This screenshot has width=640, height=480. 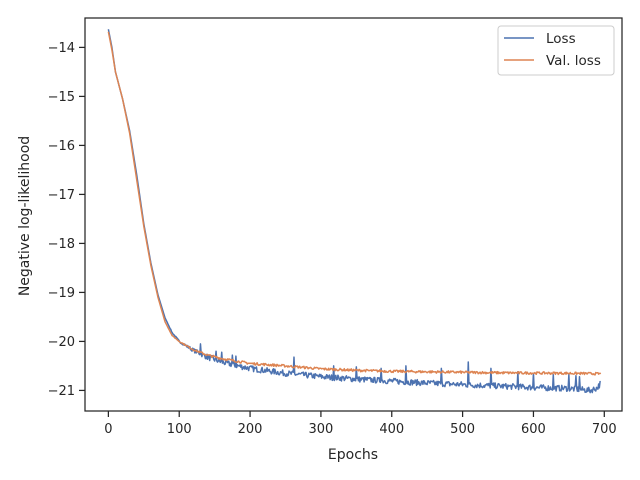 What do you see at coordinates (604, 429) in the screenshot?
I see `x-tick-label: 700` at bounding box center [604, 429].